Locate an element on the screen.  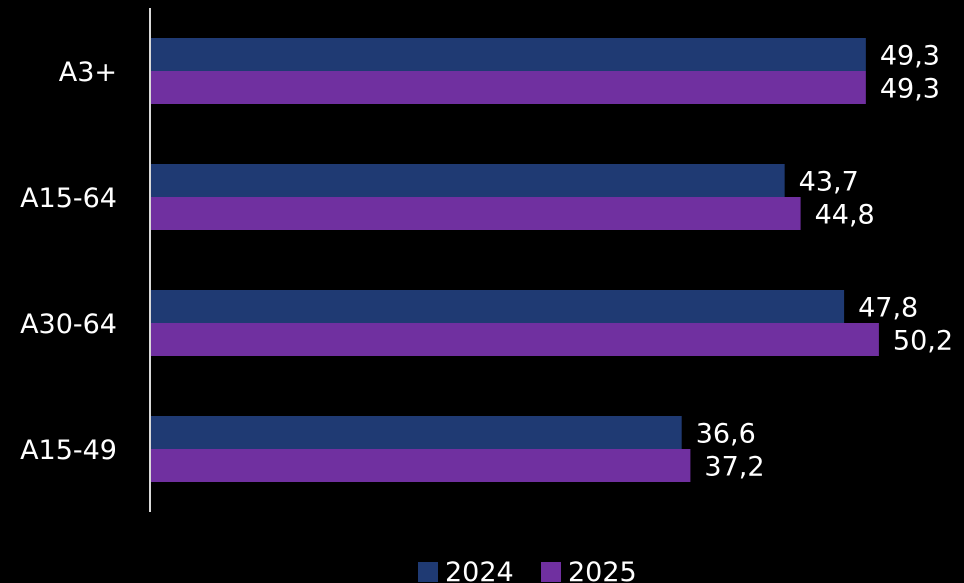
legend-swatch-2024 is located at coordinates (428, 572).